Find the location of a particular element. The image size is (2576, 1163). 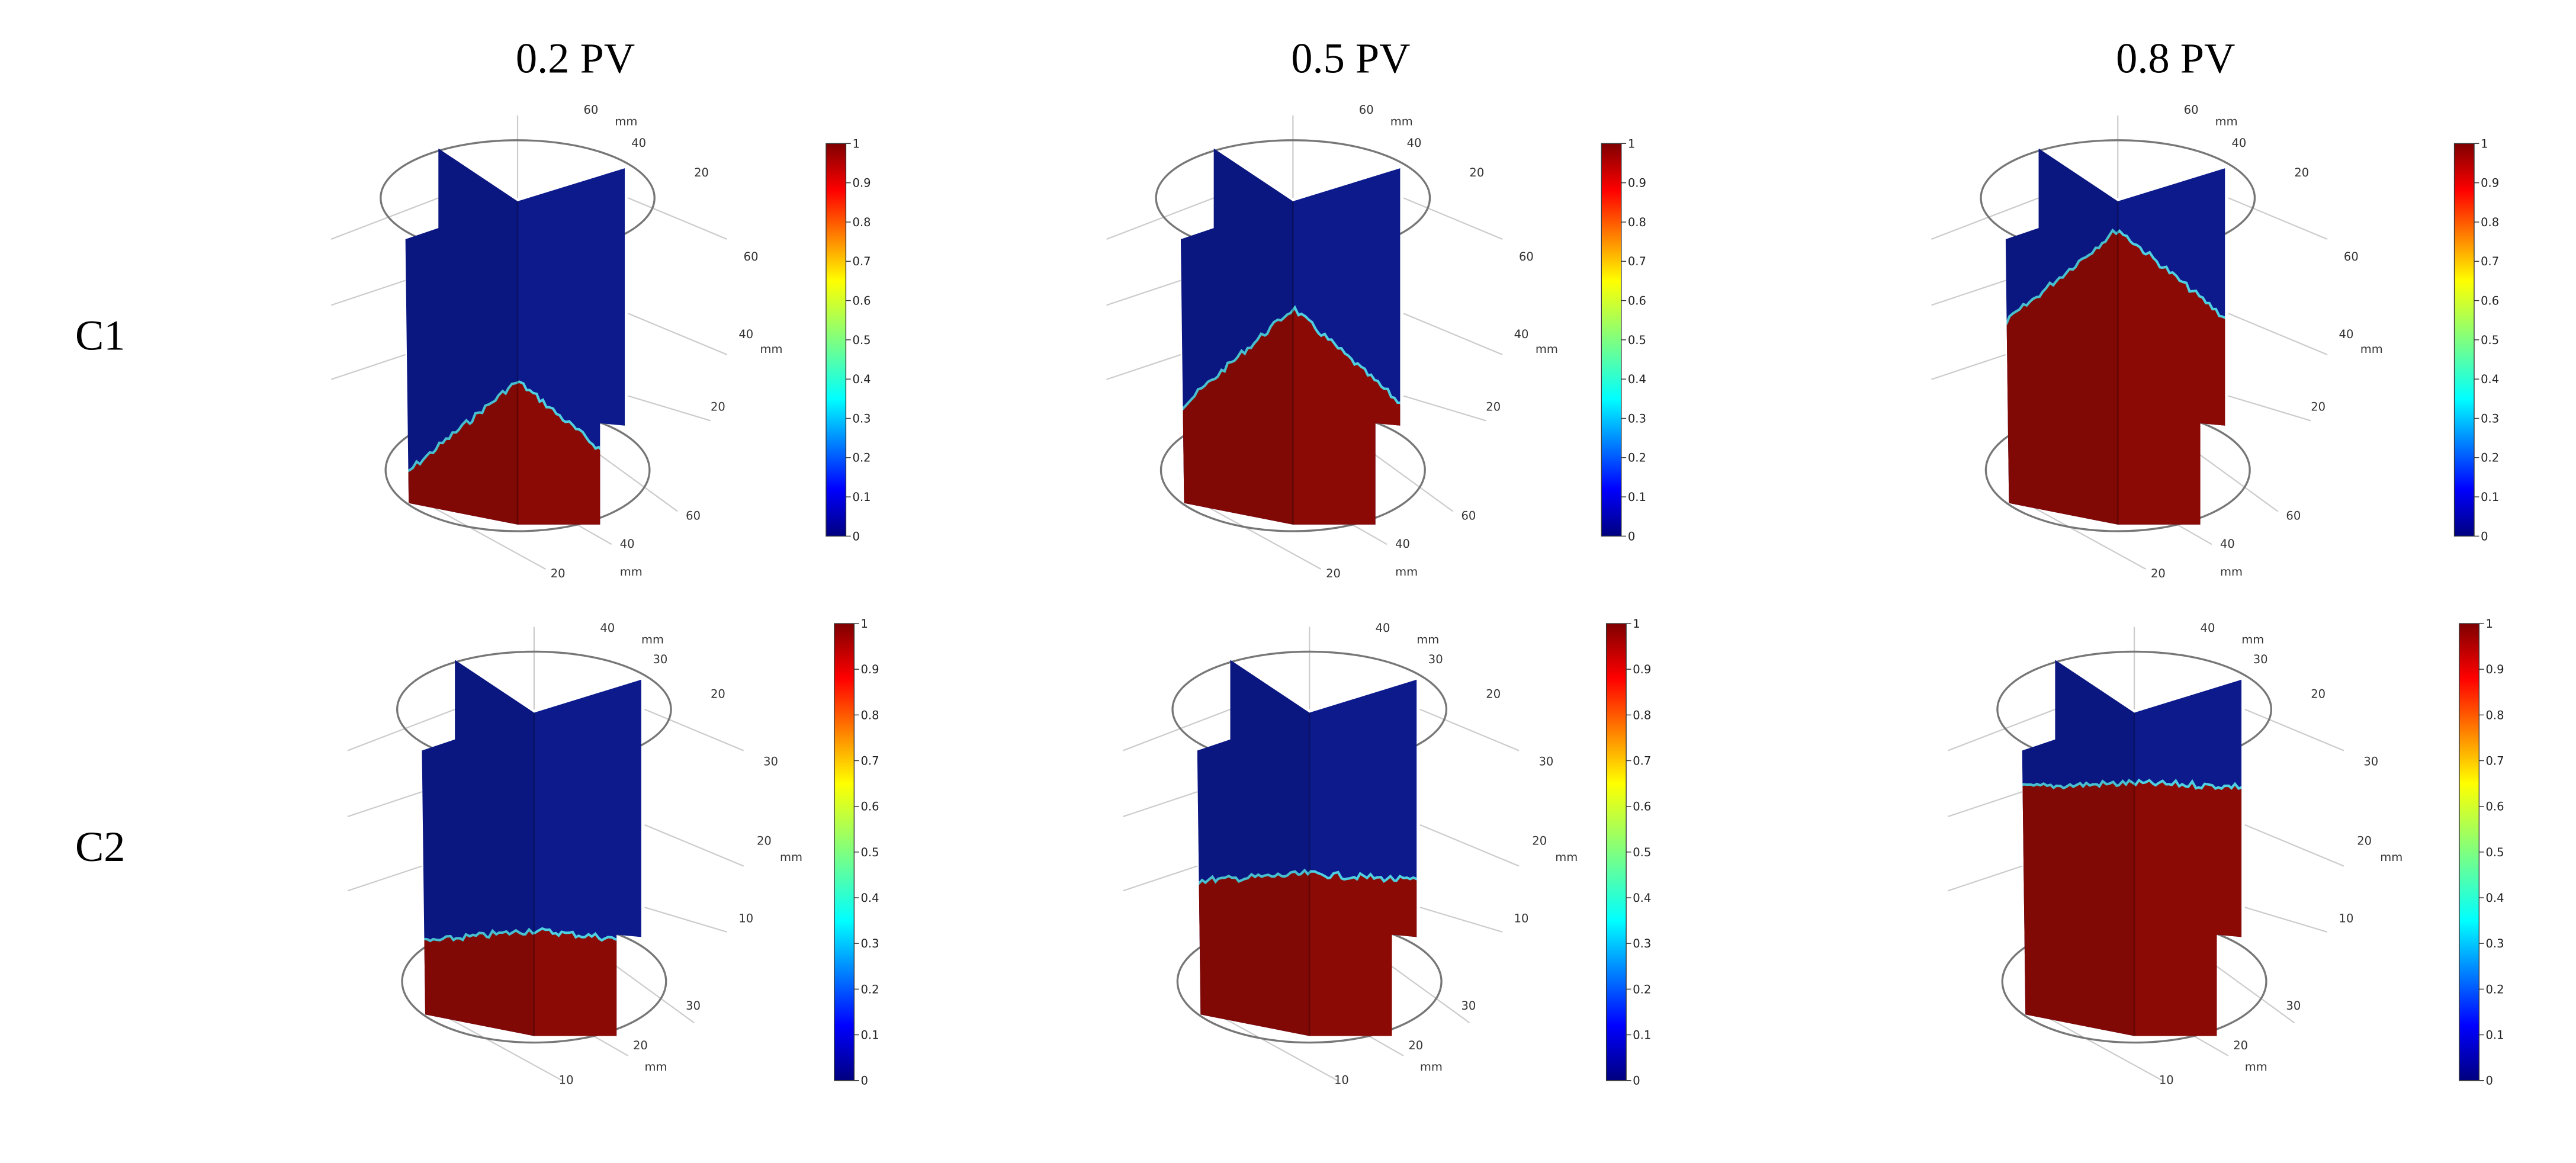

panel: 60 mm 40 20 60 40 mm 20 60 40 20 mm is located at coordinates (2157, 342).